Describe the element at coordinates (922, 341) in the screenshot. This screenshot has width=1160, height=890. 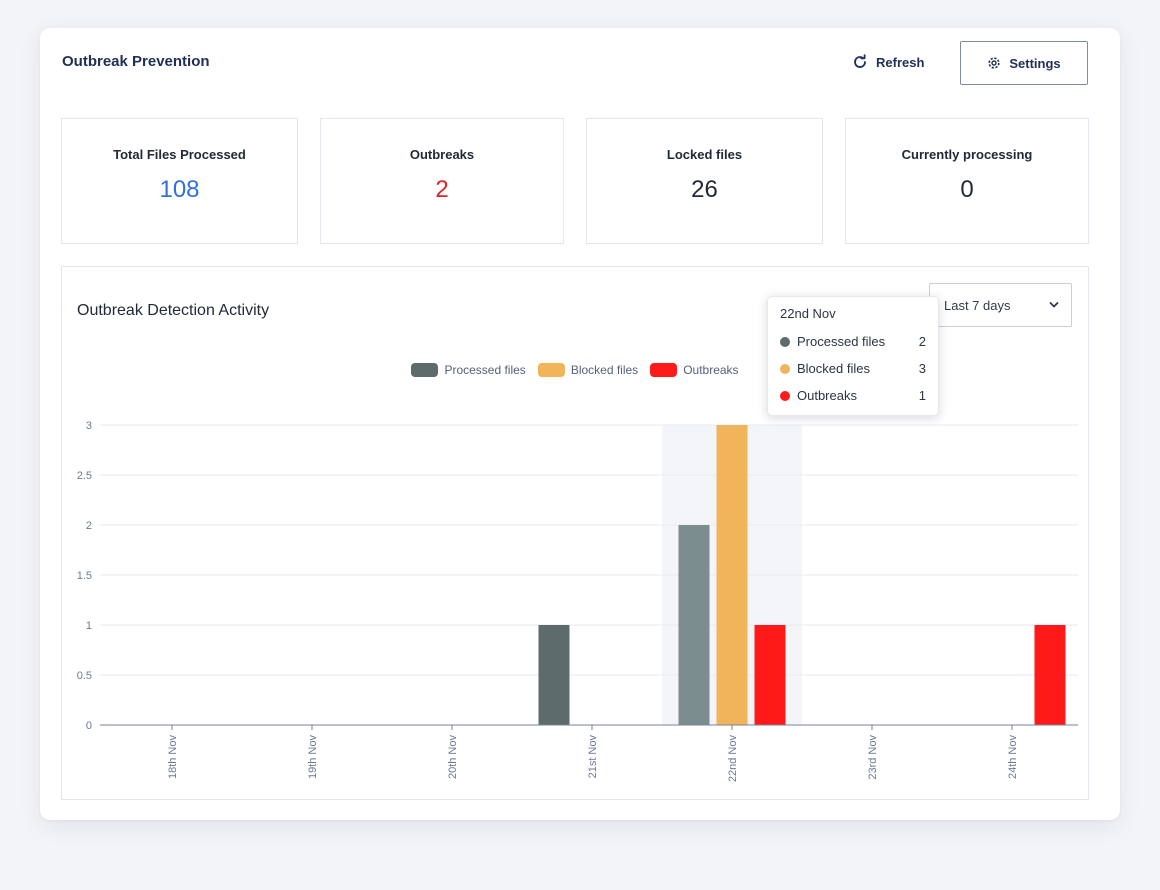
I see `tooltip-series-value: 2` at that location.